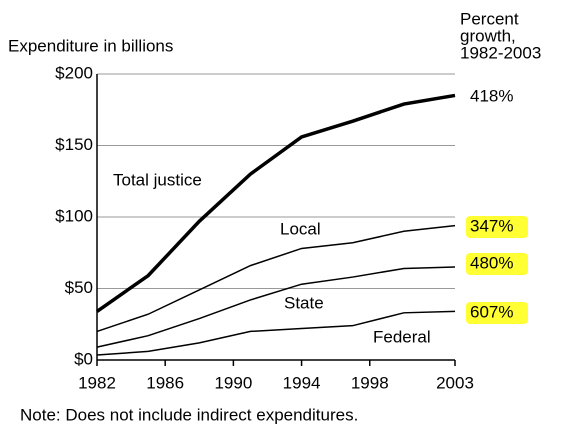 The width and height of the screenshot is (566, 439). I want to click on y-tick-label: $200, so click(74, 72).